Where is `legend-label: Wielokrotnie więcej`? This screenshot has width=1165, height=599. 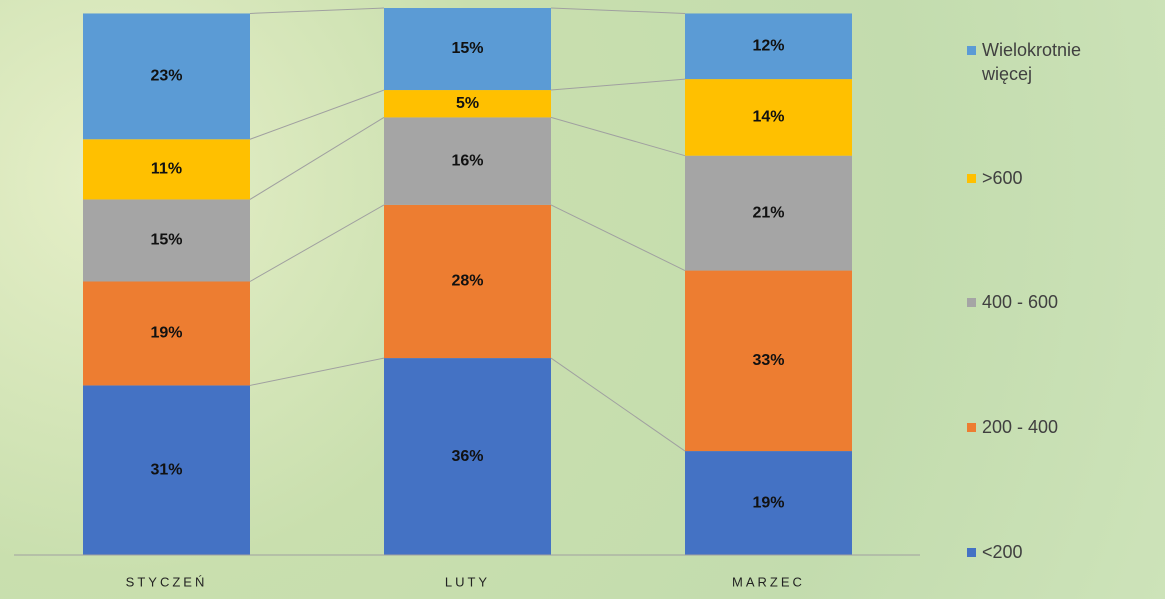 legend-label: Wielokrotnie więcej is located at coordinates (1032, 62).